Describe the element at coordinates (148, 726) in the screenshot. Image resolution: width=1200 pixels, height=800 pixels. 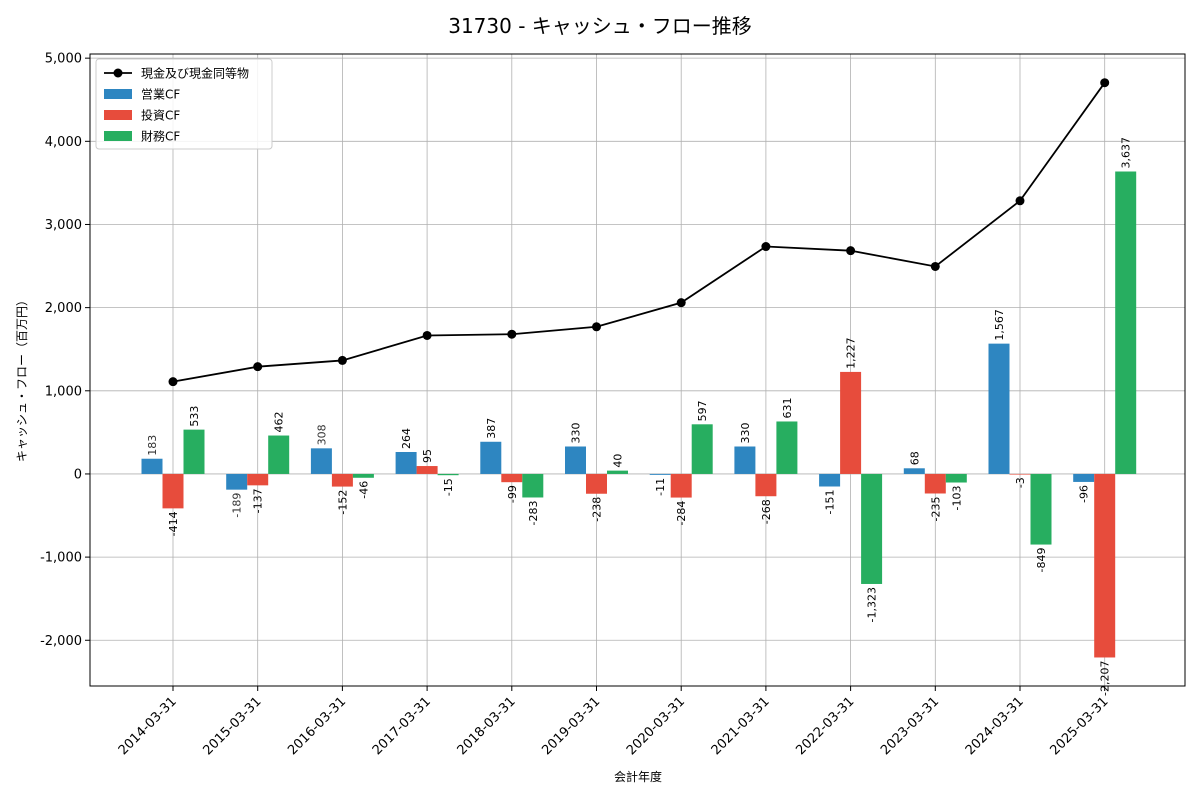
I see `x-tick-label: 2014-03-31` at that location.